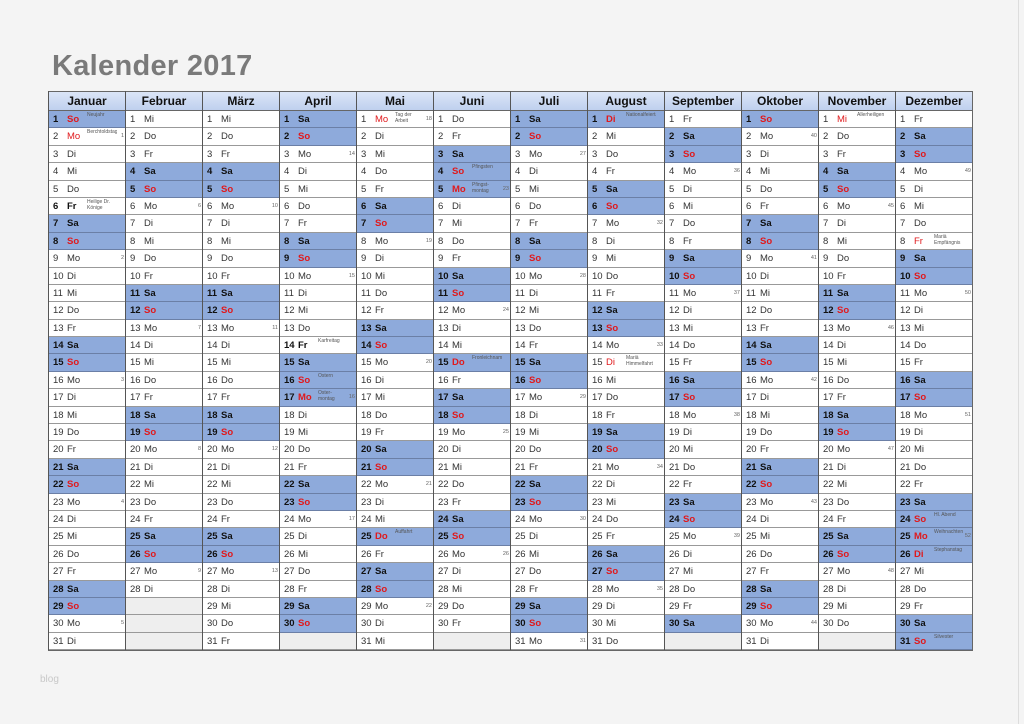  I want to click on day-cell: 6 So, so click(626, 206).